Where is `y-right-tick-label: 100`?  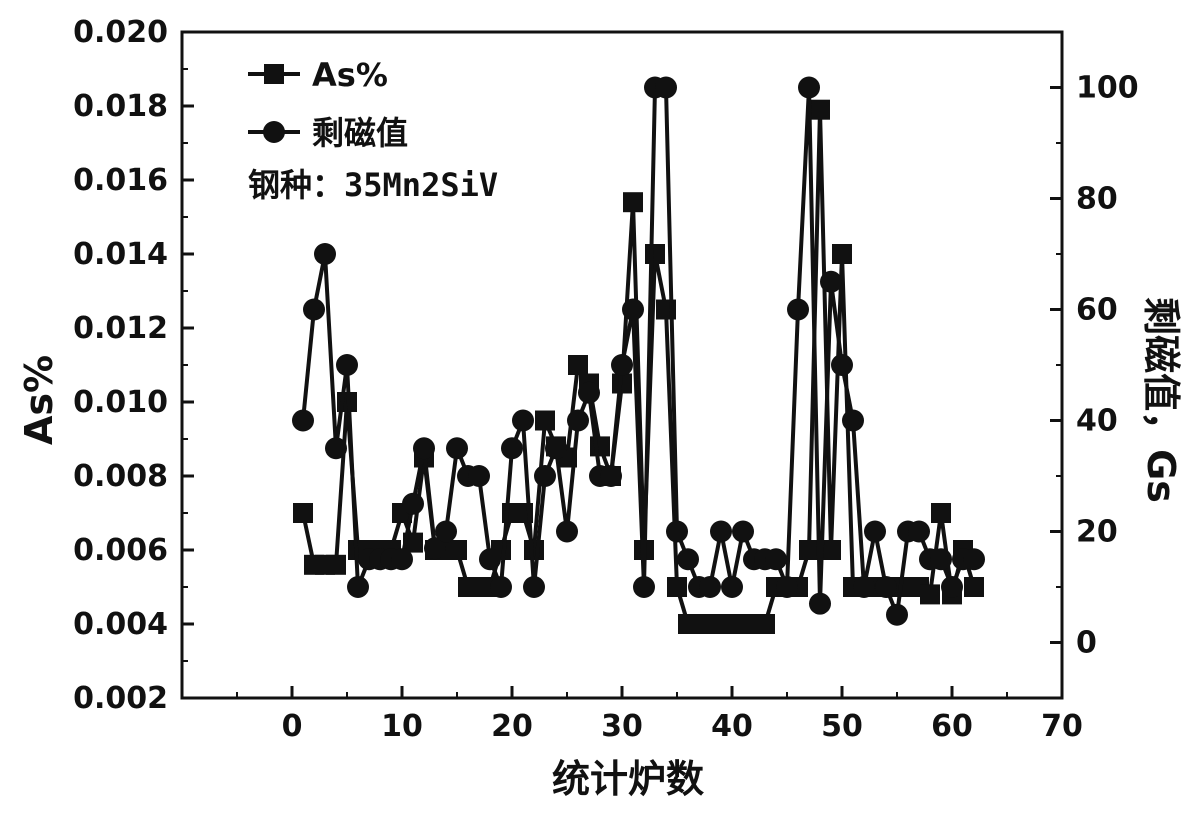 y-right-tick-label: 100 is located at coordinates (1107, 88).